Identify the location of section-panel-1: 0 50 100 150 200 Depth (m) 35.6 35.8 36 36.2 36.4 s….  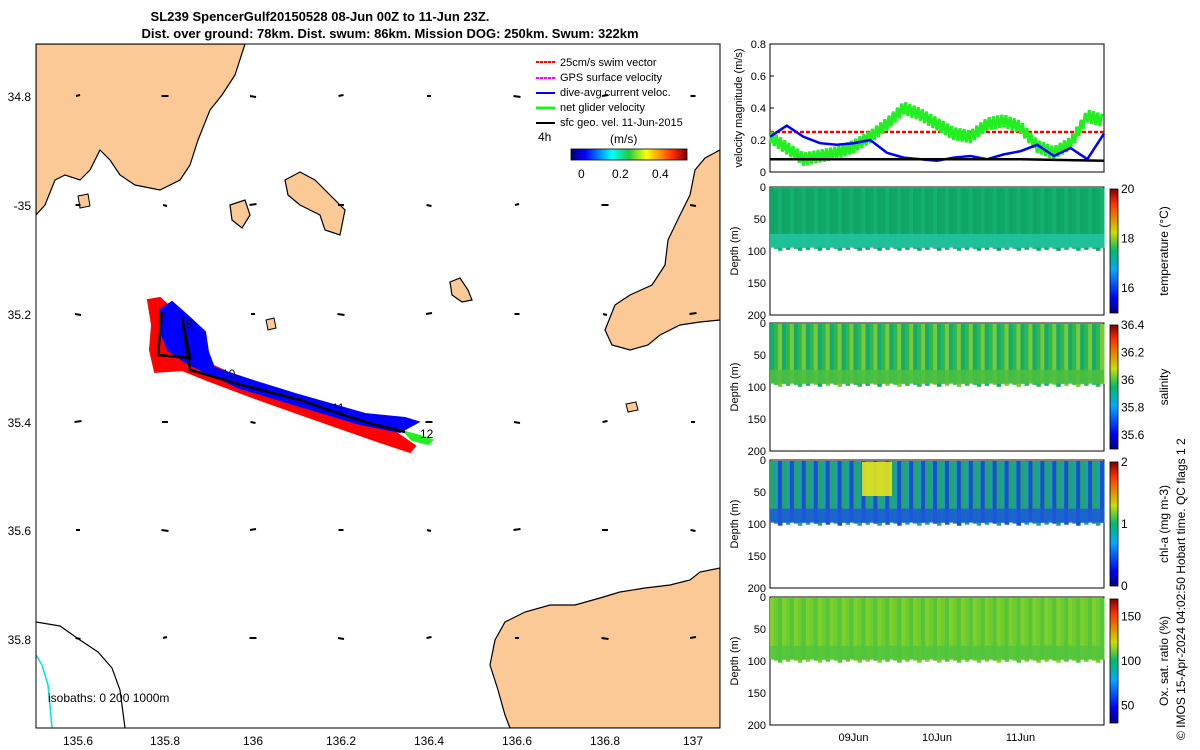
(950, 388).